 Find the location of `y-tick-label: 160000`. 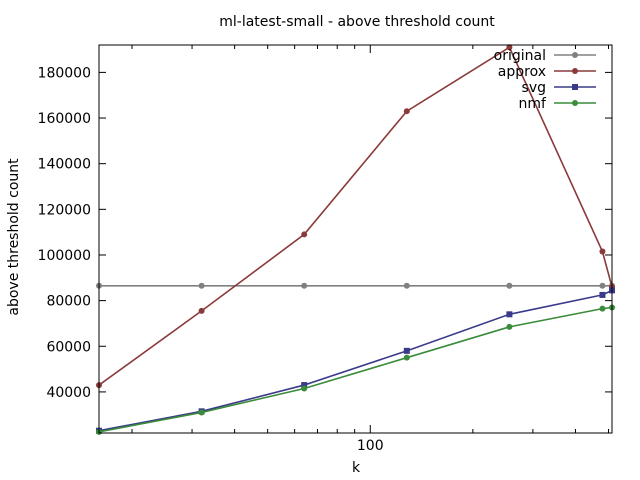

y-tick-label: 160000 is located at coordinates (64, 119).